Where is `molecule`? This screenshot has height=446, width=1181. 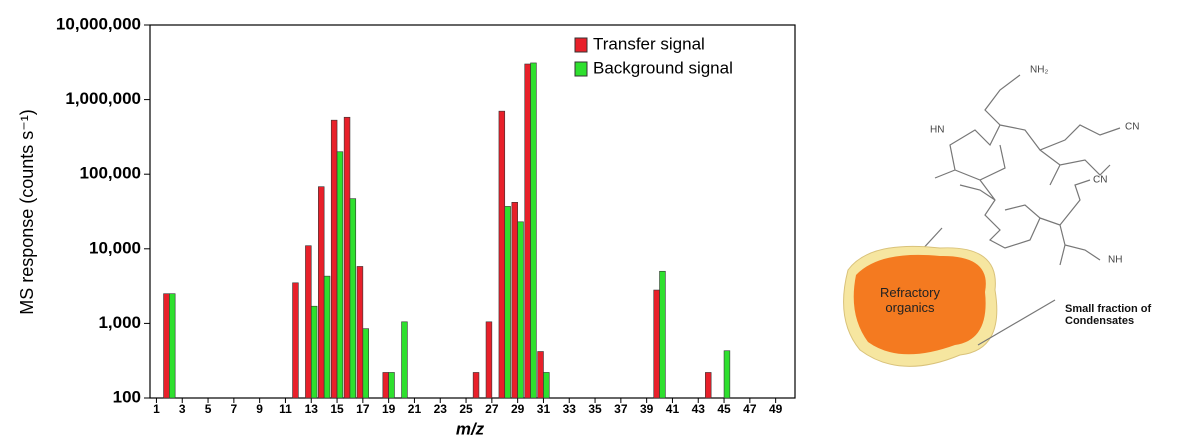 molecule is located at coordinates (1014, 170).